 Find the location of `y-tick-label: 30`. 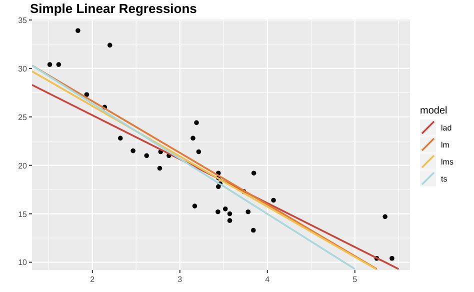

y-tick-label: 30 is located at coordinates (23, 69).